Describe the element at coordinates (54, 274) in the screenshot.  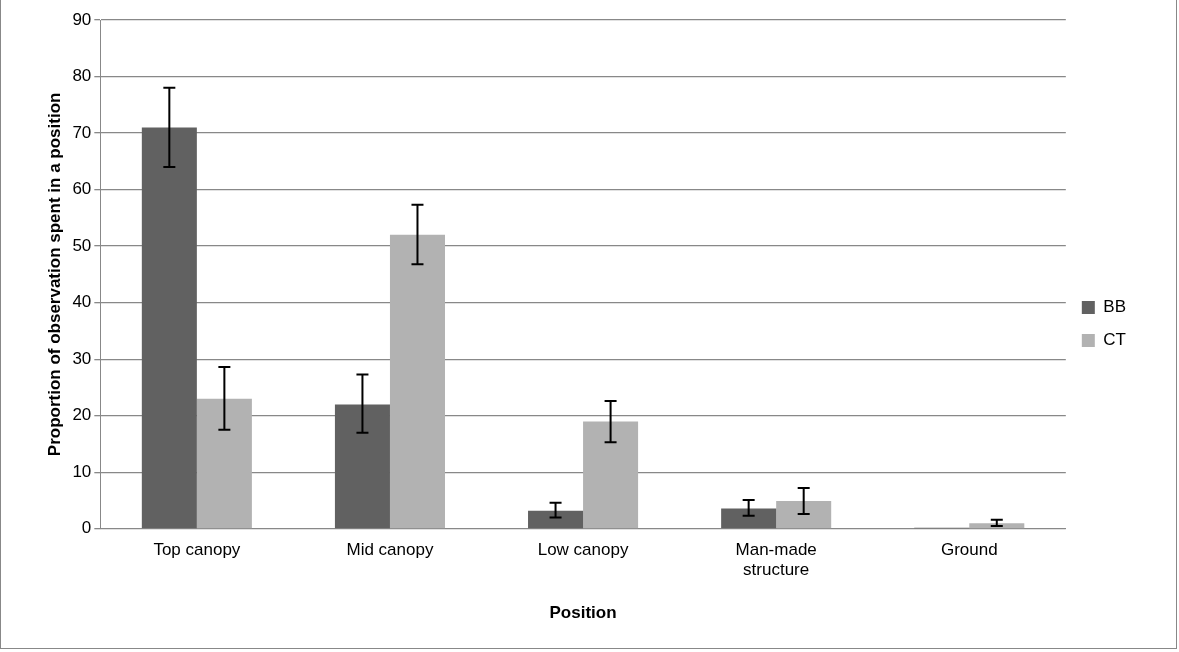
I see `y-axis-title: Proportion of observation spent in a position` at that location.